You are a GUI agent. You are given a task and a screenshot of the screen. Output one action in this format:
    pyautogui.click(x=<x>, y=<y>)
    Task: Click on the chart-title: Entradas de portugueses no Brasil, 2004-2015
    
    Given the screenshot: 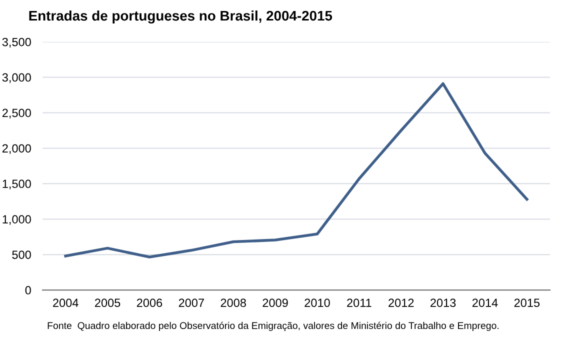 What is the action you would take?
    pyautogui.click(x=180, y=17)
    